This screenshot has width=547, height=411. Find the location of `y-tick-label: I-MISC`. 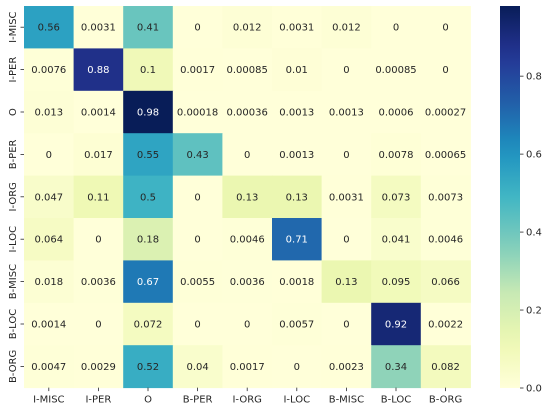

y-tick-label: I-MISC is located at coordinates (13, 26).